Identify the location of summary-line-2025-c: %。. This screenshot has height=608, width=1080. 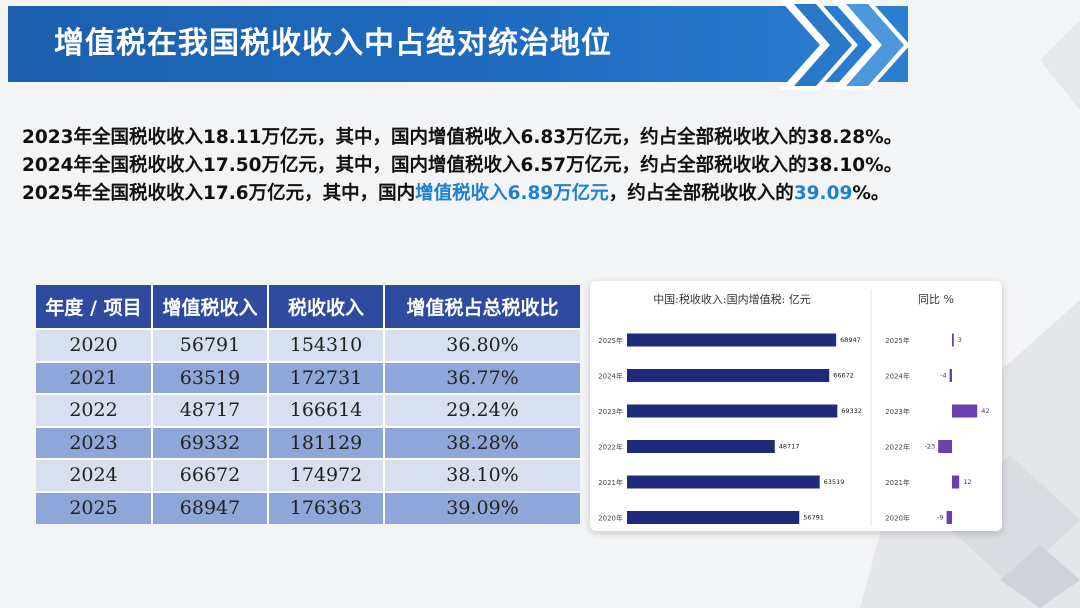
(871, 193).